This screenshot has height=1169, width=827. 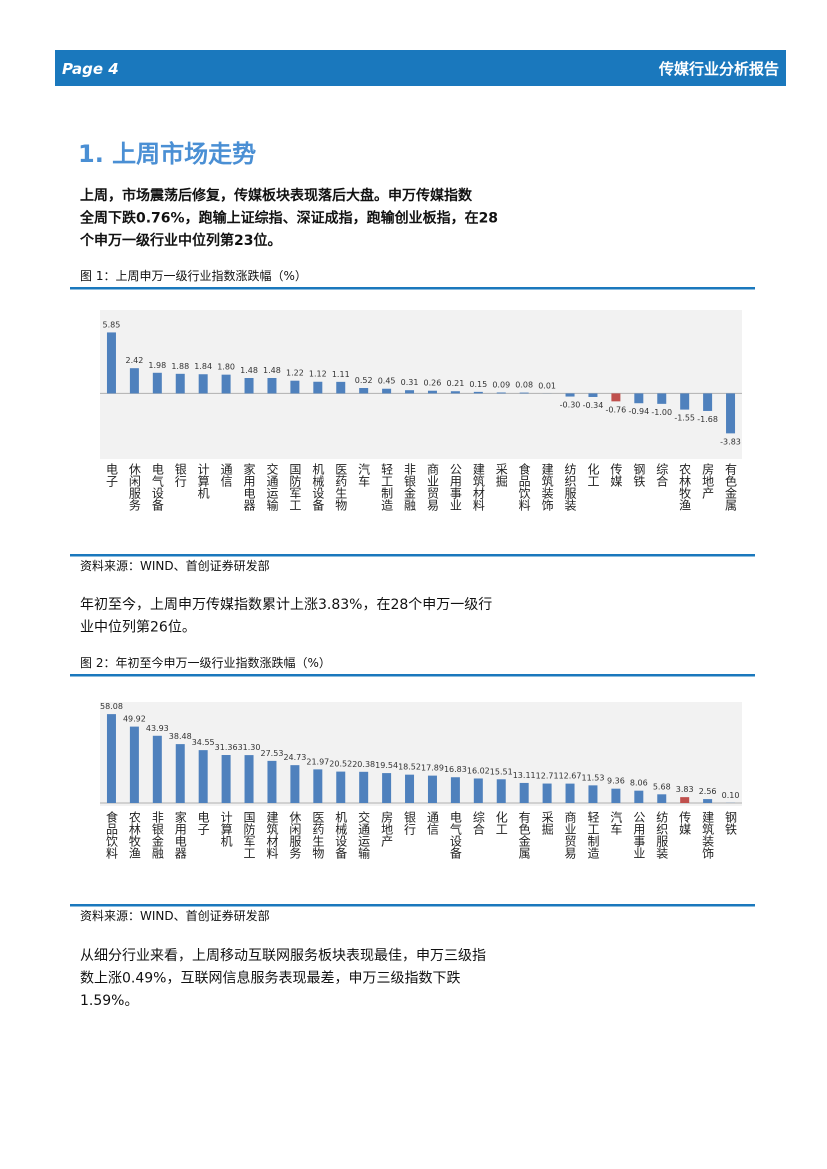 I want to click on value-label: -0.76, so click(x=616, y=409).